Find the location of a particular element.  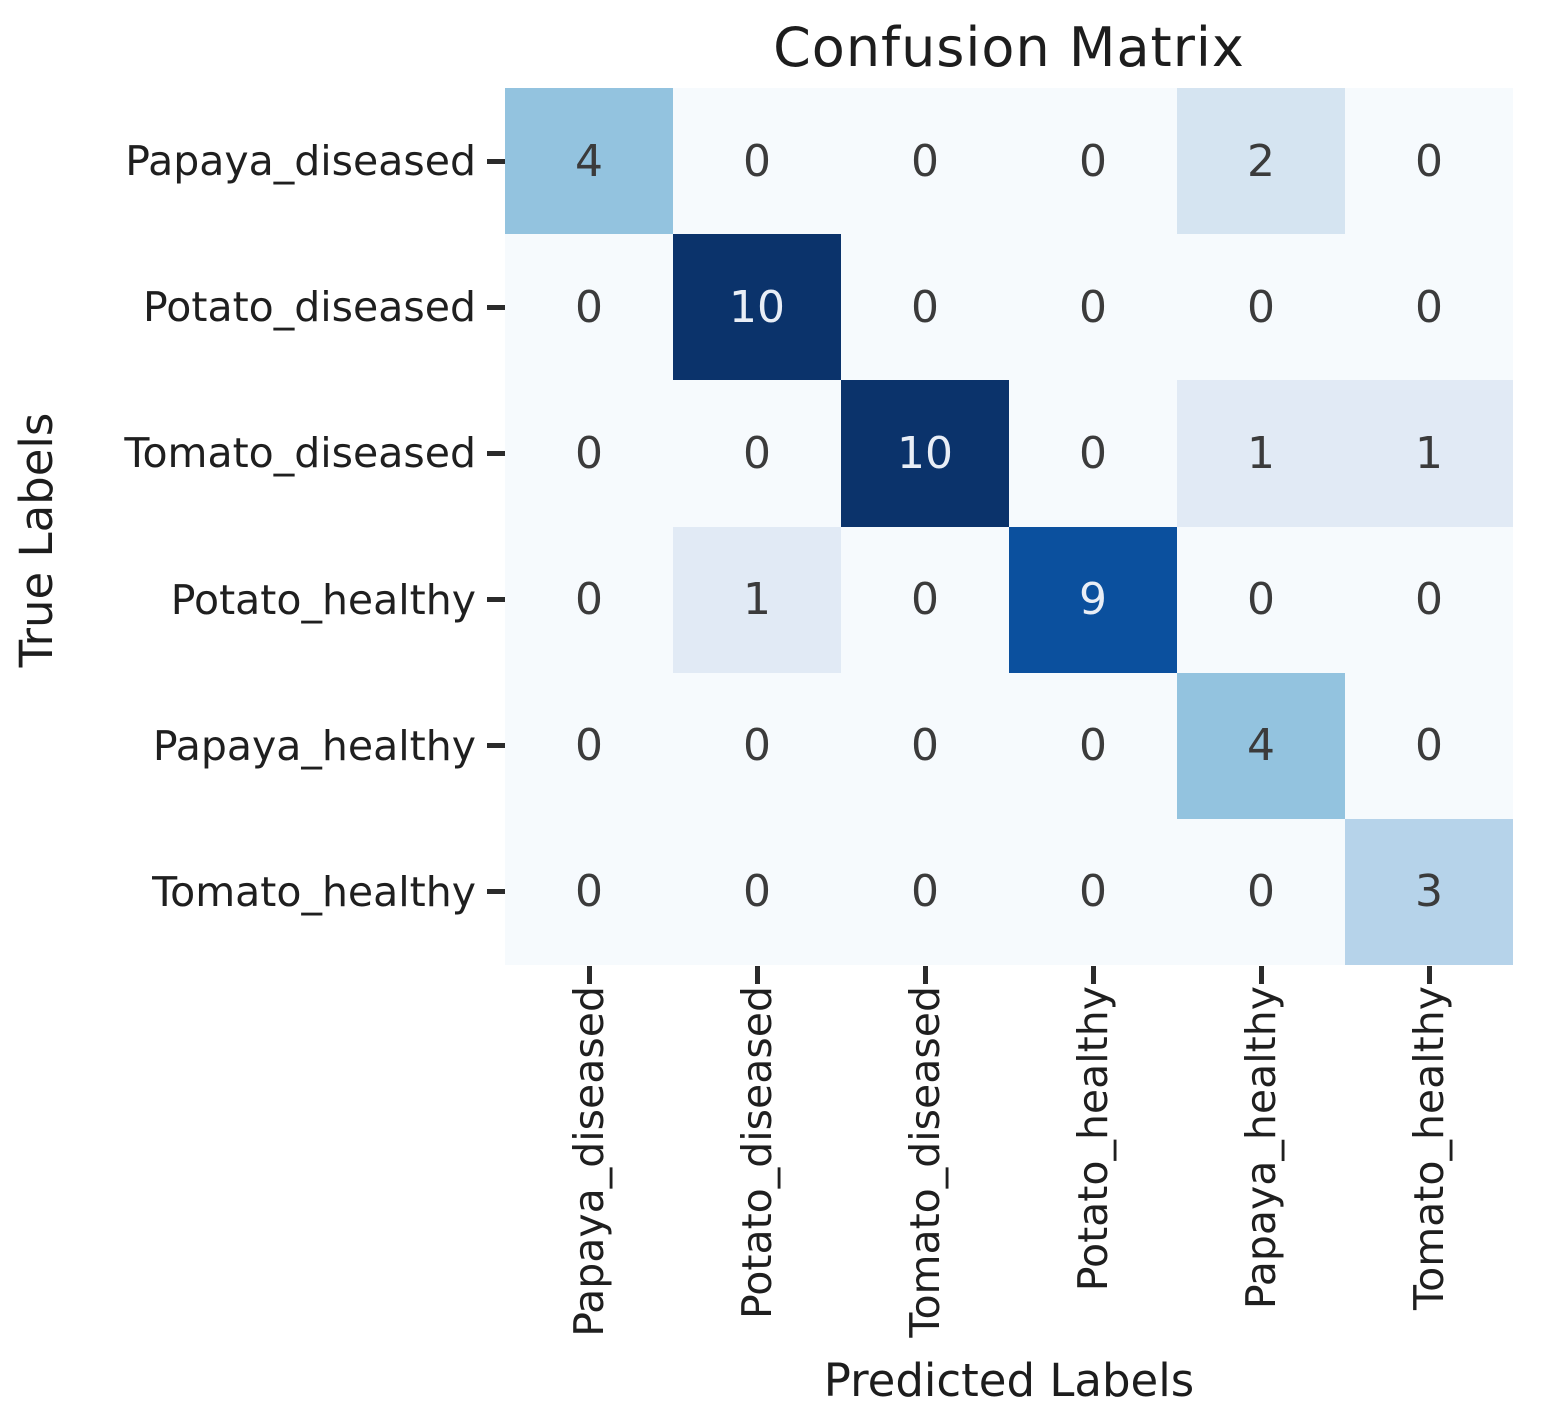

chart-title: Confusion Matrix is located at coordinates (1009, 47).